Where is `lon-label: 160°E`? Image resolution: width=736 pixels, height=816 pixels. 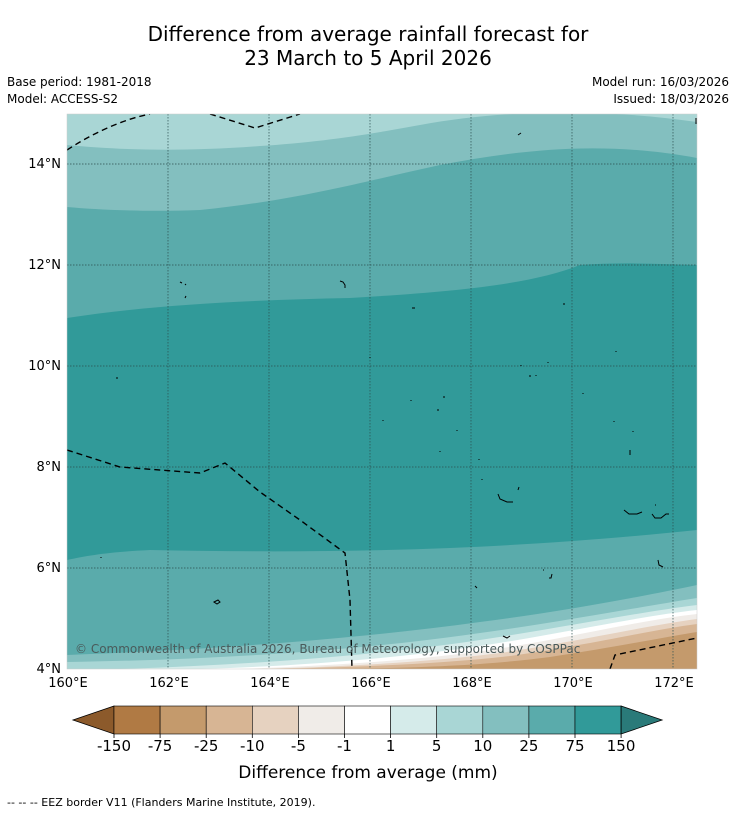 lon-label: 160°E is located at coordinates (68, 683).